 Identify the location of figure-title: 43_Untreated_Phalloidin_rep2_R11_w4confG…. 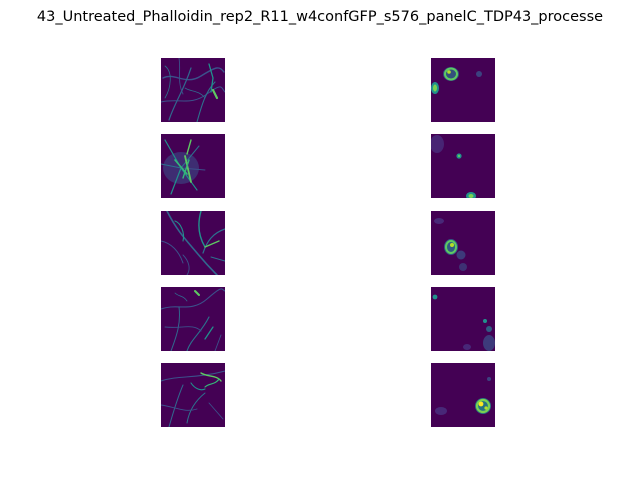
(320, 17).